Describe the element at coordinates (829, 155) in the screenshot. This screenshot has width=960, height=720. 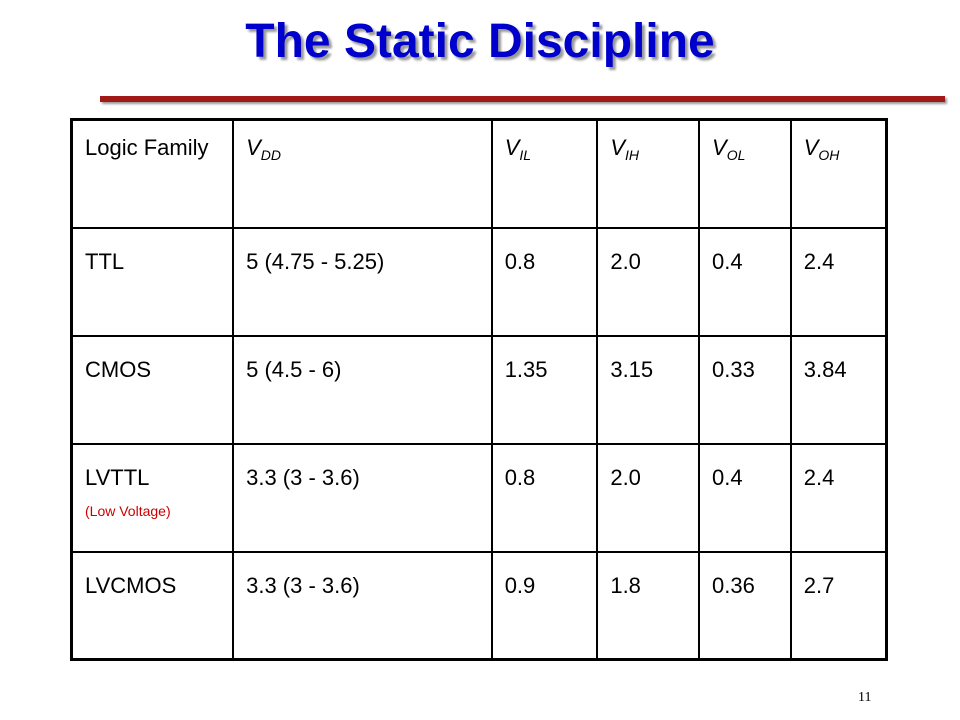
I see `subscript: OH` at that location.